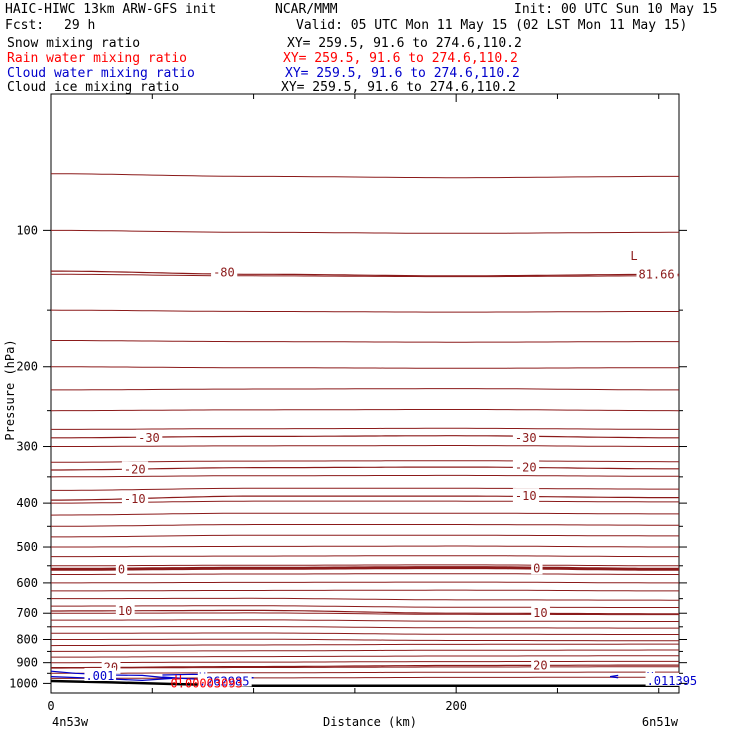 This screenshot has height=740, width=740. I want to click on model-title: HAIC-HIWC 13km ARW-GFS init, so click(111, 9).